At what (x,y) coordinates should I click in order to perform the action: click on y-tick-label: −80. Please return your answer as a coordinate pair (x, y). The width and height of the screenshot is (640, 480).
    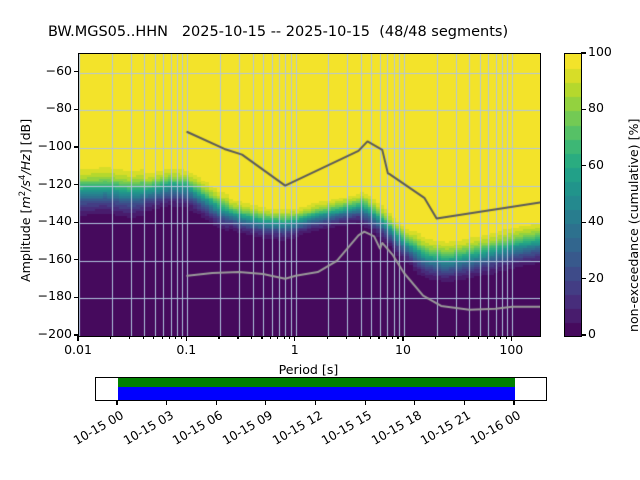
    Looking at the image, I should click on (58, 108).